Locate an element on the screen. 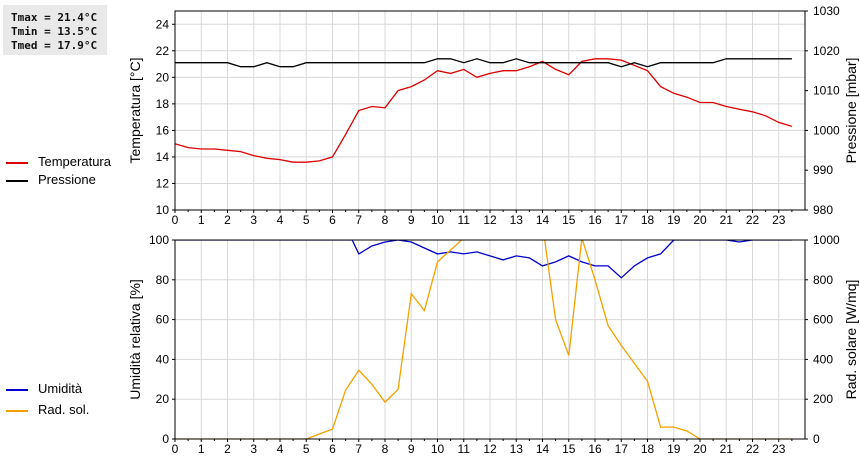 This screenshot has height=460, width=860. y-right-tick-label: 1020 is located at coordinates (826, 51).